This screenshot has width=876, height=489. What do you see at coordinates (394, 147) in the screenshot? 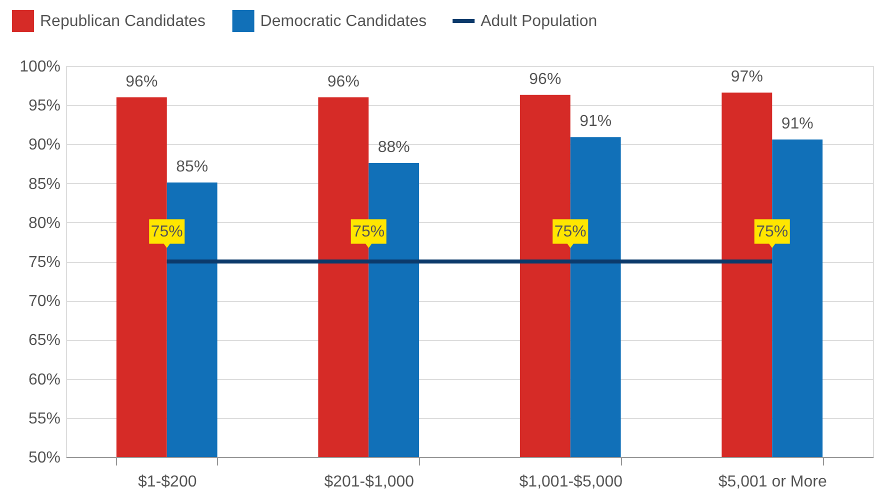
I see `data-label: 88%` at bounding box center [394, 147].